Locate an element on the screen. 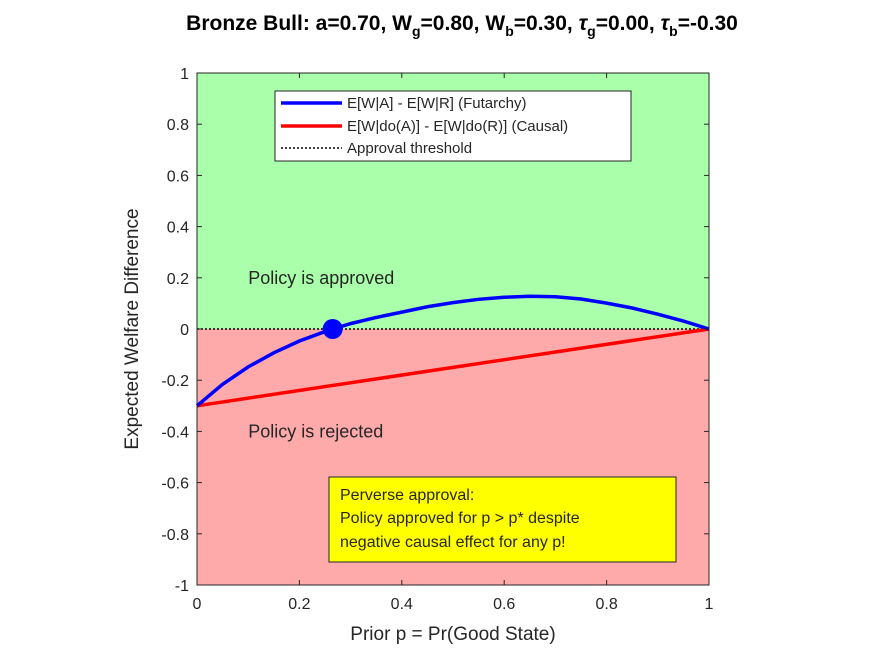 This screenshot has height=657, width=875. y-tick-label: 0 is located at coordinates (184, 330).